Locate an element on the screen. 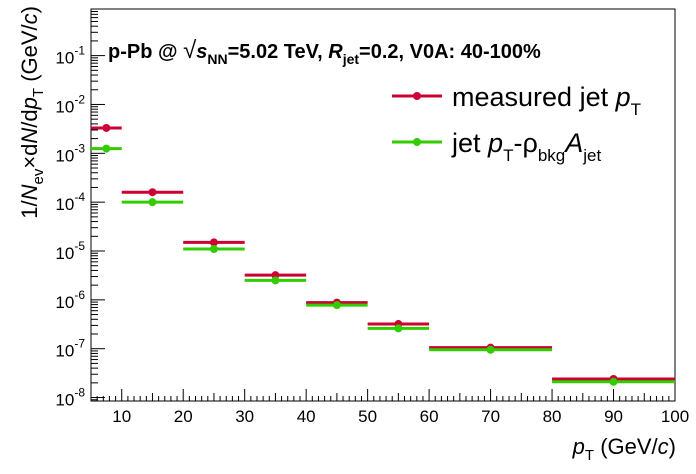 The width and height of the screenshot is (696, 474). y-tick-label: 10⁻⁶ is located at coordinates (70, 300).